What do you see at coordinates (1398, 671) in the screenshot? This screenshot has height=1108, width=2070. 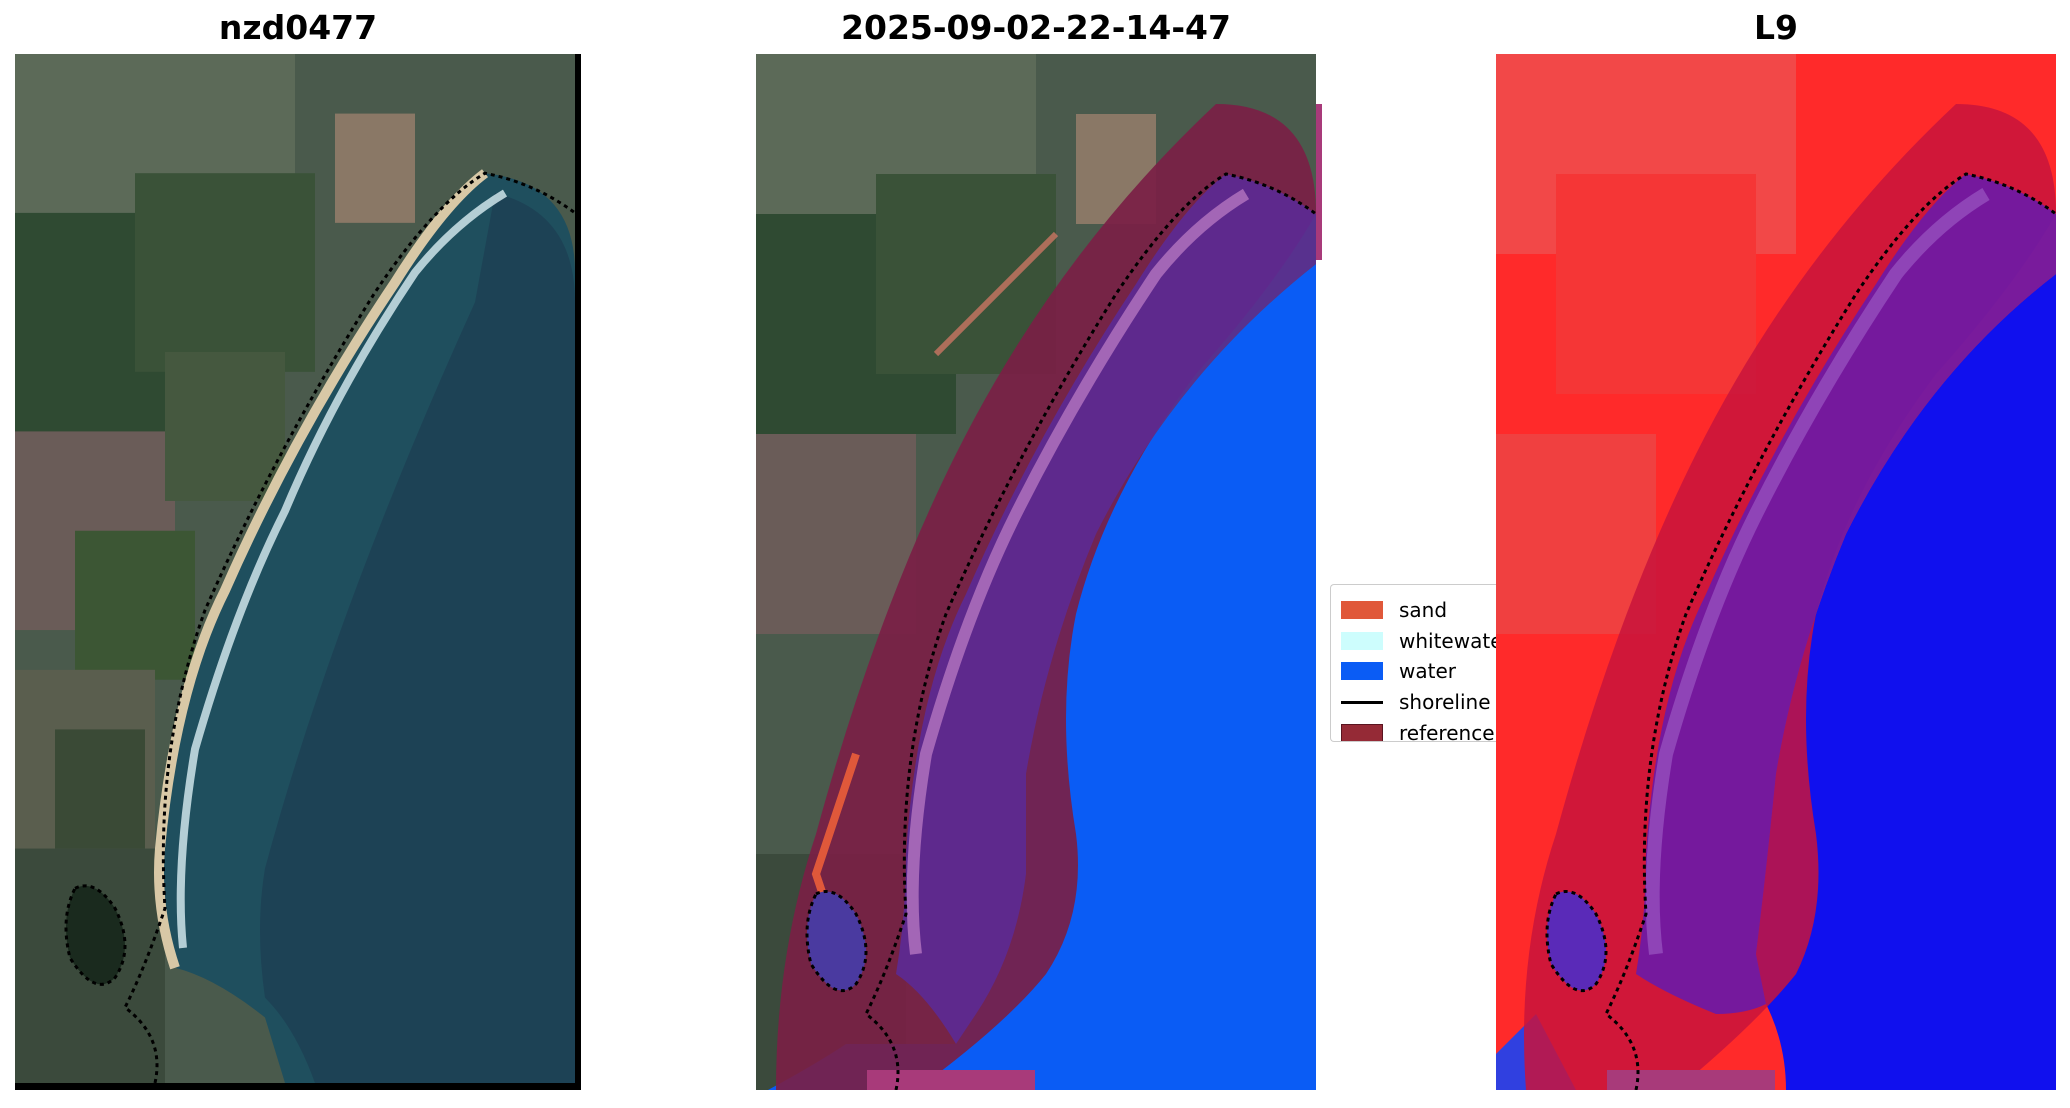 I see `legend-item-water: water` at bounding box center [1398, 671].